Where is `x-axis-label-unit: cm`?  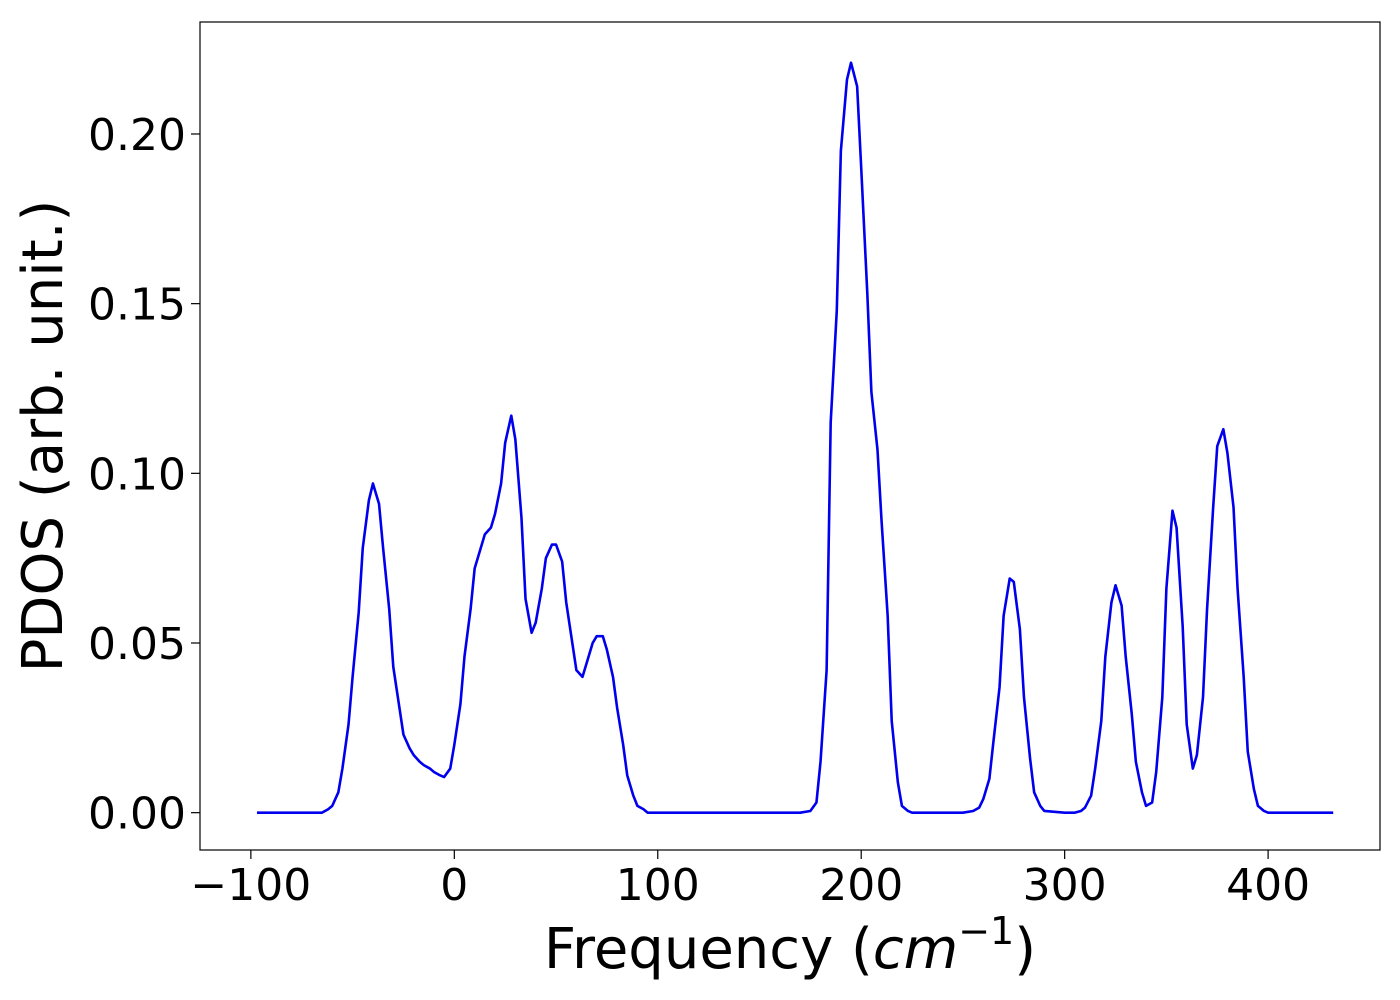 x-axis-label-unit: cm is located at coordinates (915, 949).